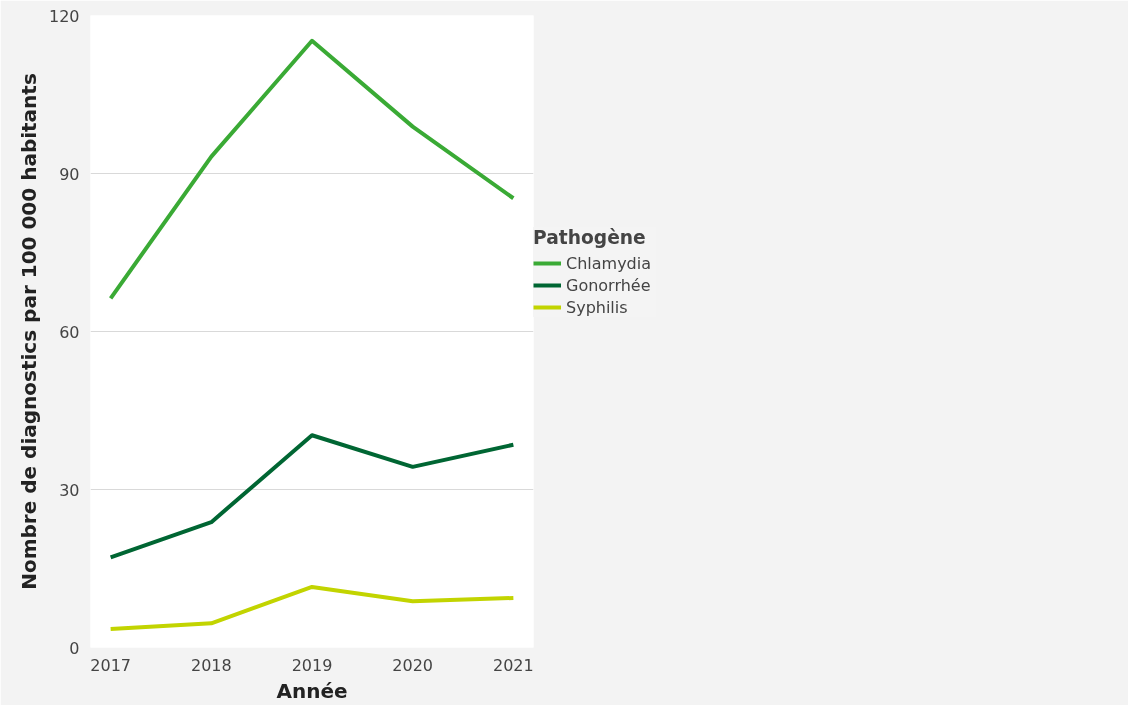 This screenshot has width=1131, height=709. I want to click on x-tick-label: 2021, so click(513, 665).